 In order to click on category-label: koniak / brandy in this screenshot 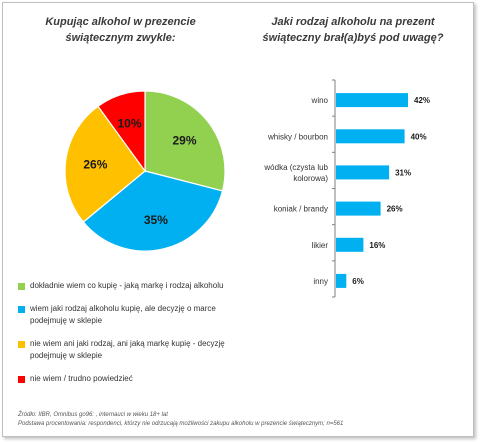, I will do `click(301, 209)`.